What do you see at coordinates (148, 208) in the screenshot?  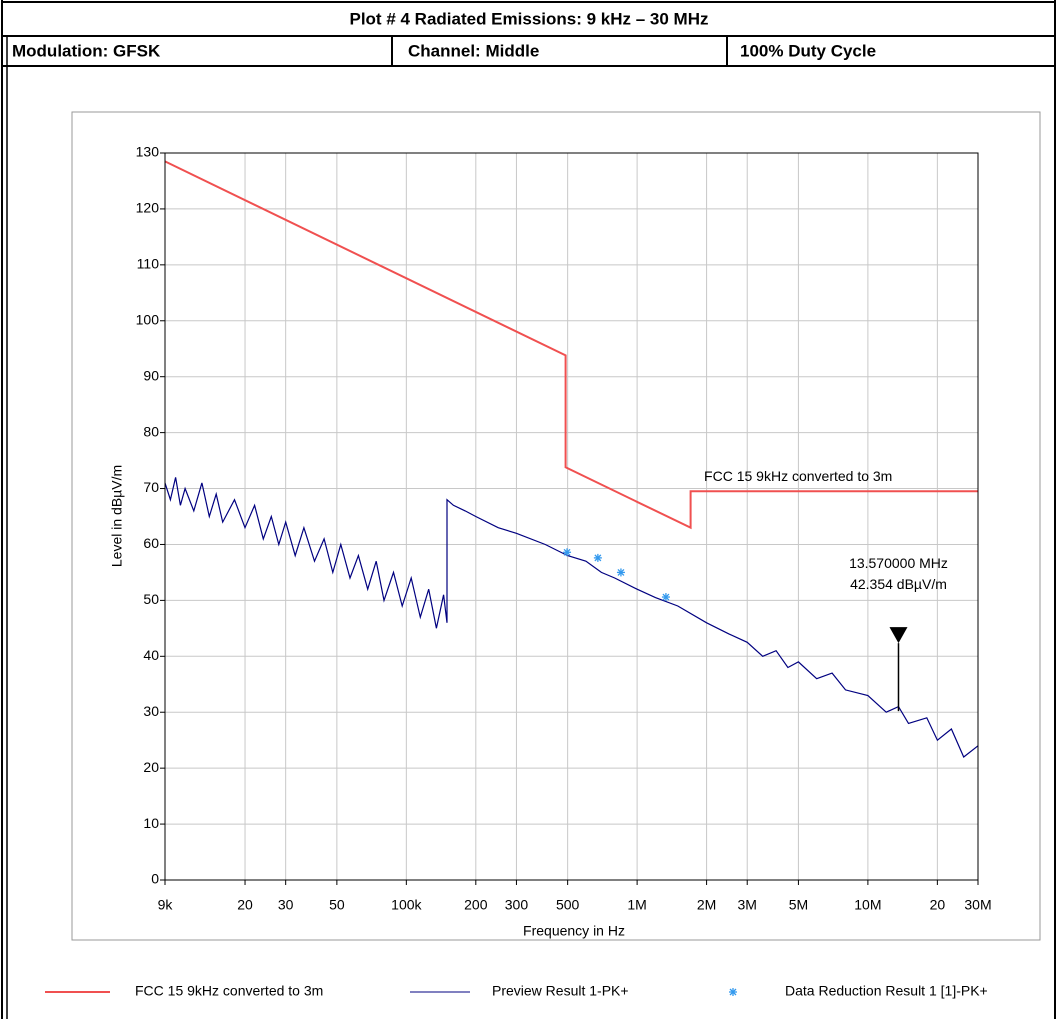 I see `y-tick-label: 120` at bounding box center [148, 208].